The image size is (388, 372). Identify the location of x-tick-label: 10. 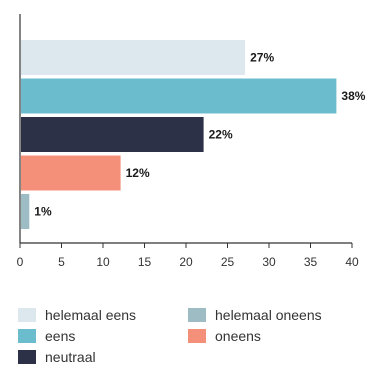
(103, 262).